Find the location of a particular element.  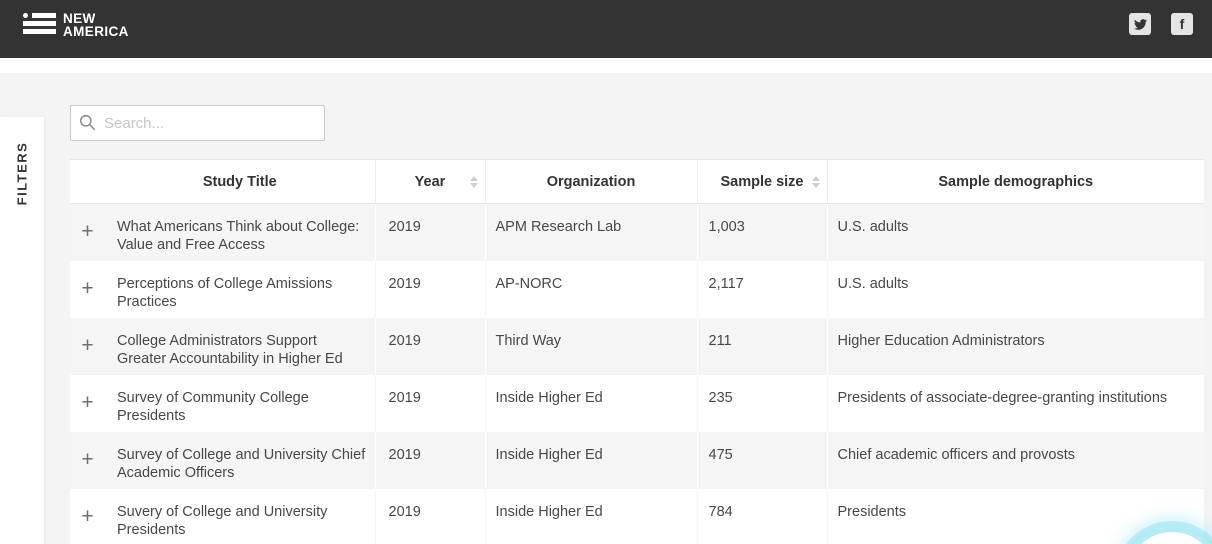

new-america-logo-icon is located at coordinates (39, 23).